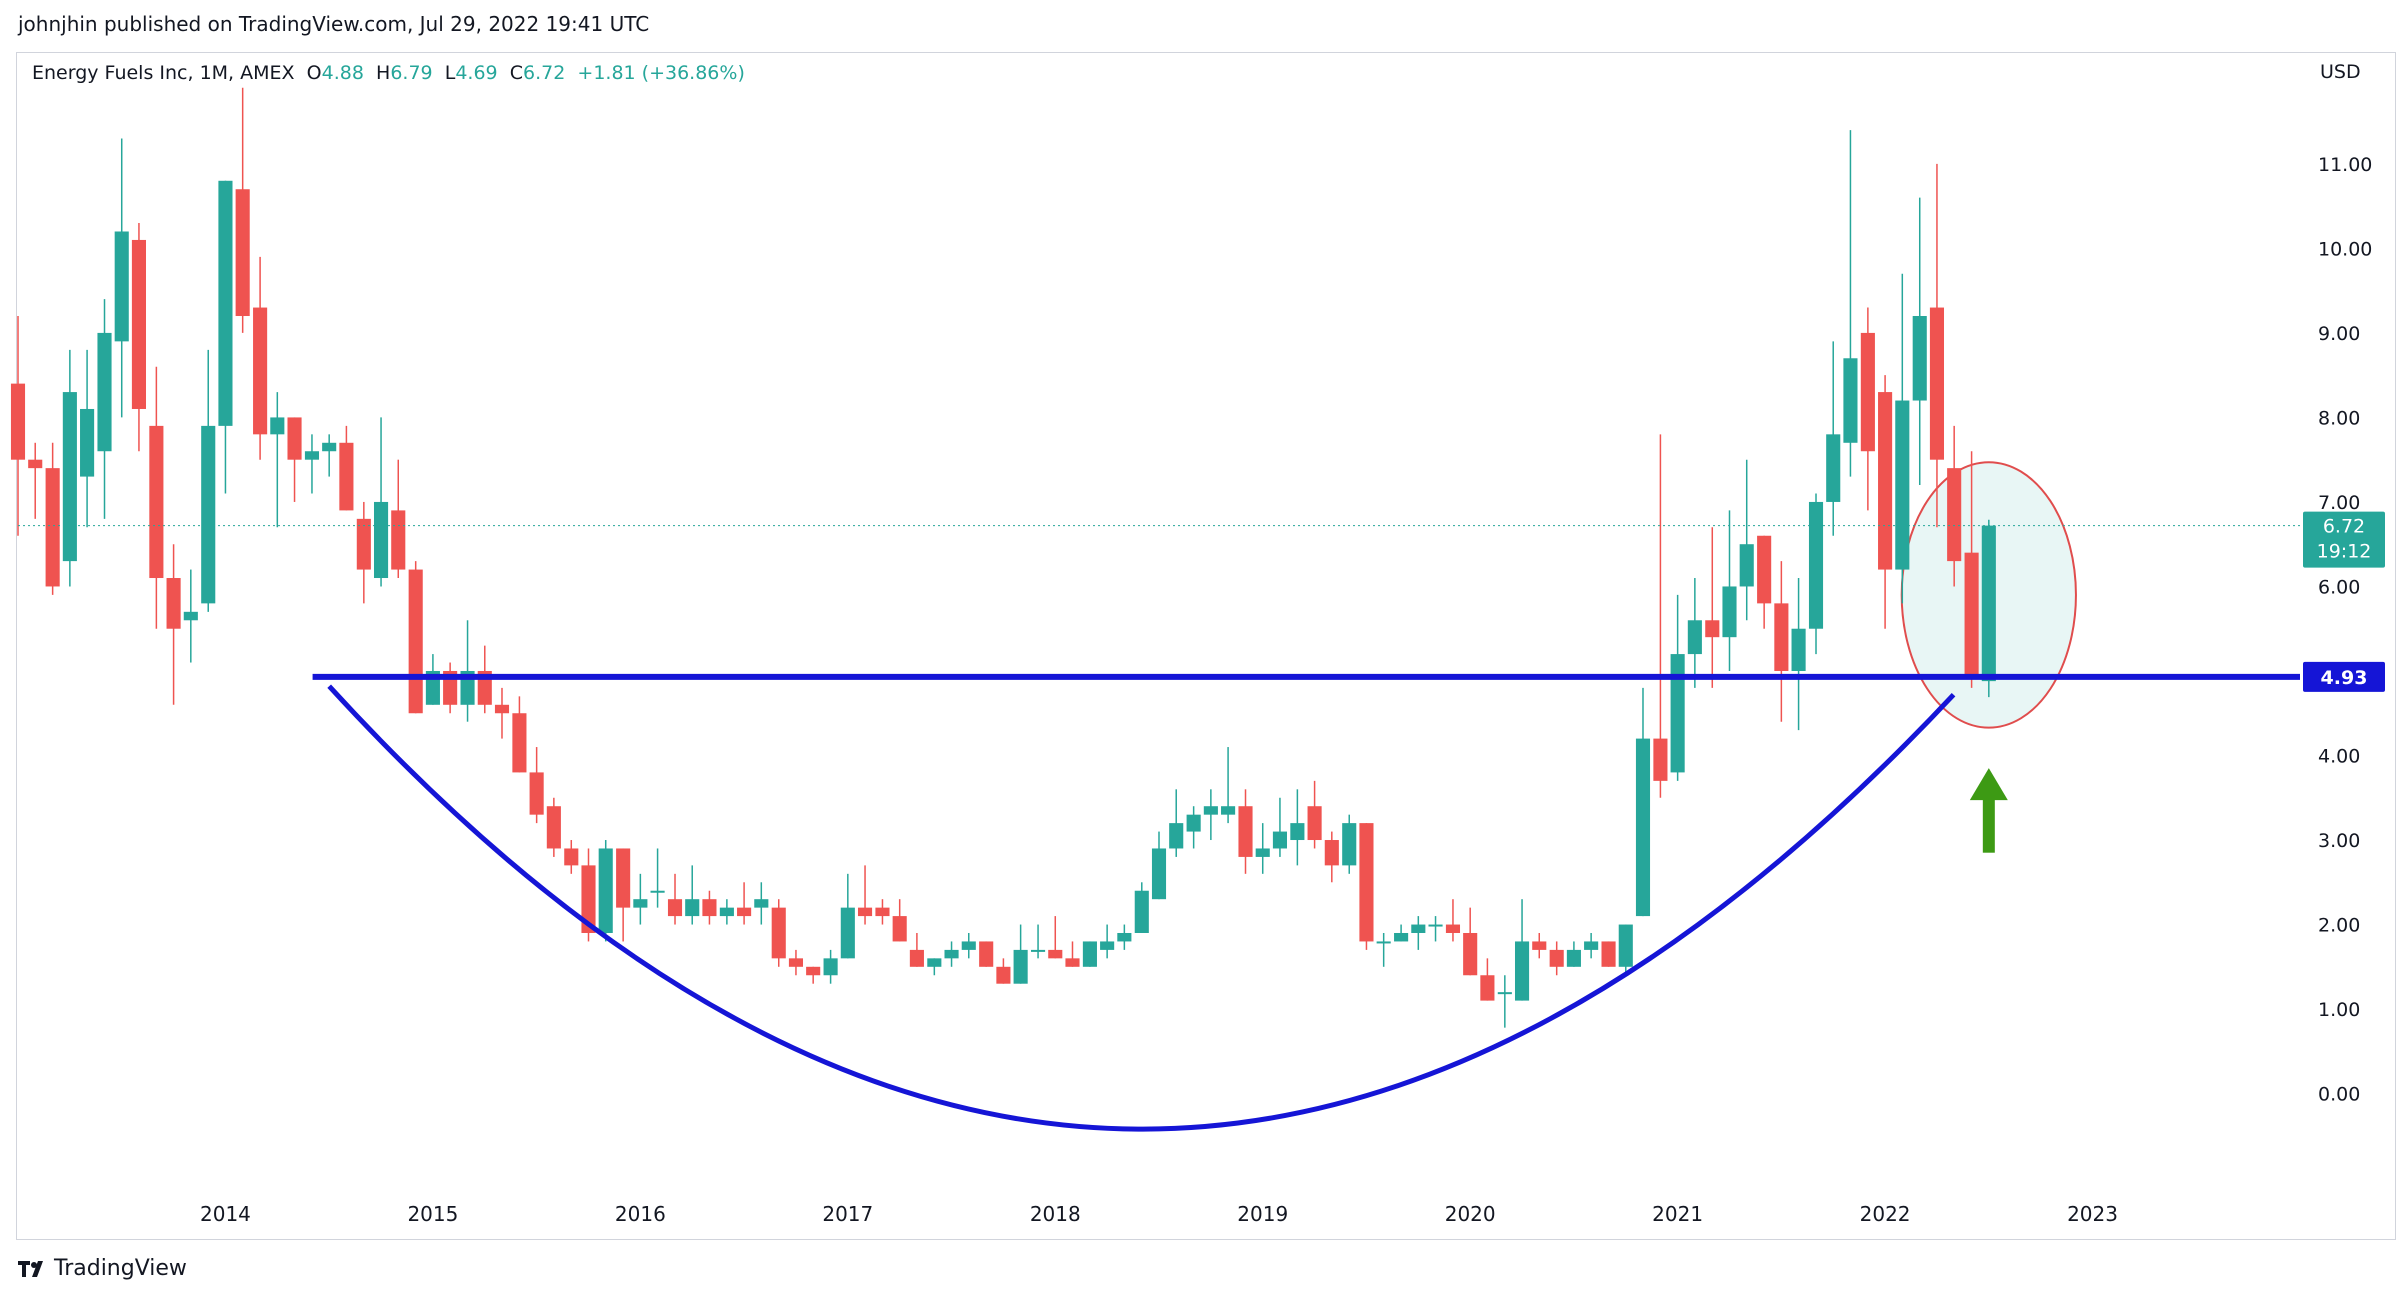 Image resolution: width=2408 pixels, height=1299 pixels. What do you see at coordinates (1262, 1214) in the screenshot?
I see `x-tick-label: 2019` at bounding box center [1262, 1214].